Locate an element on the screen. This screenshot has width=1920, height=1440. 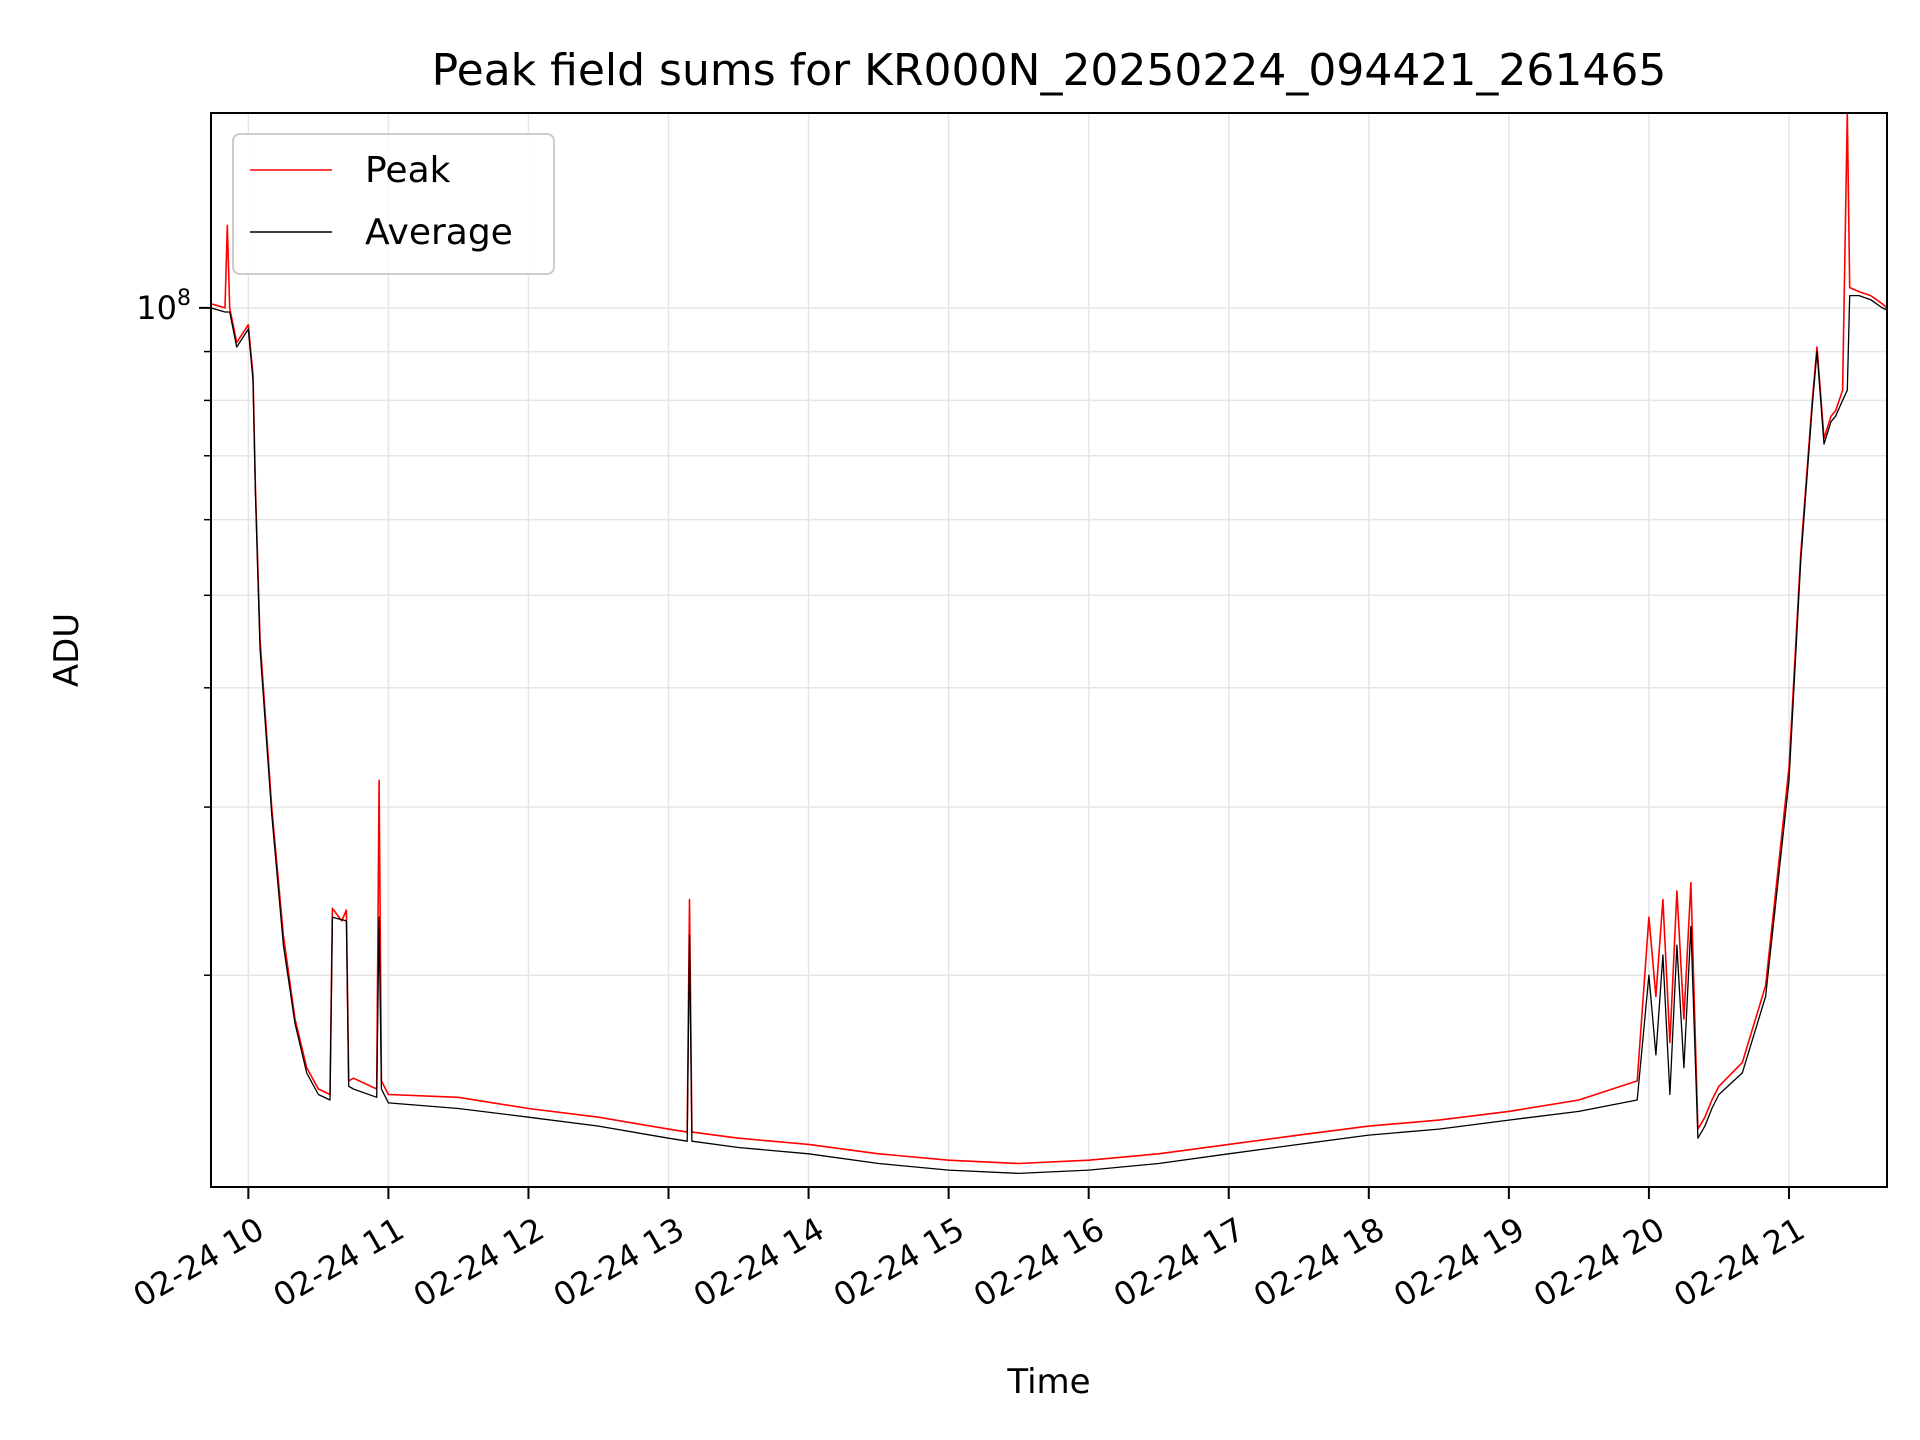
legend: Peak Average is located at coordinates (393, 204).